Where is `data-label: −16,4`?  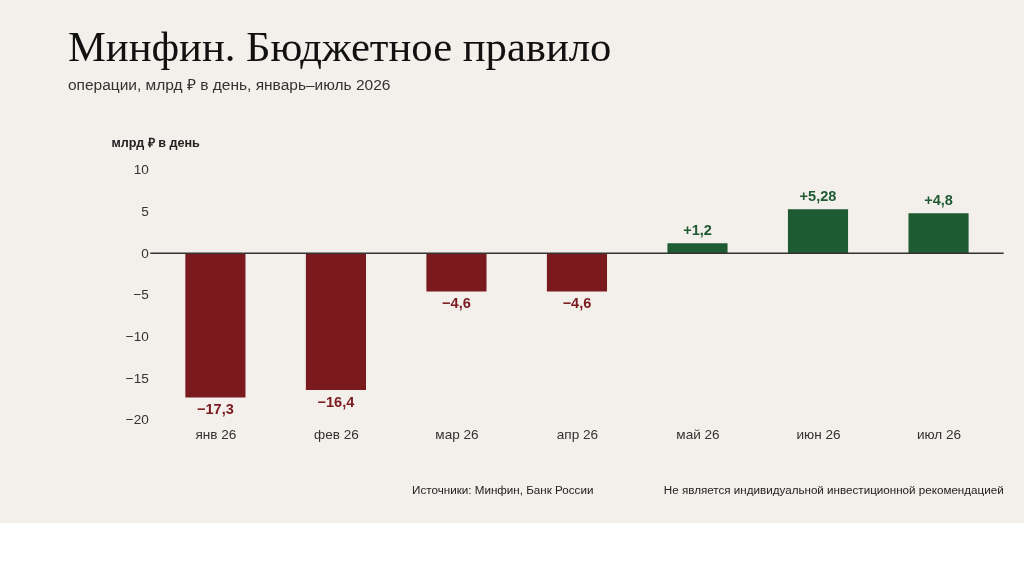
data-label: −16,4 is located at coordinates (336, 401).